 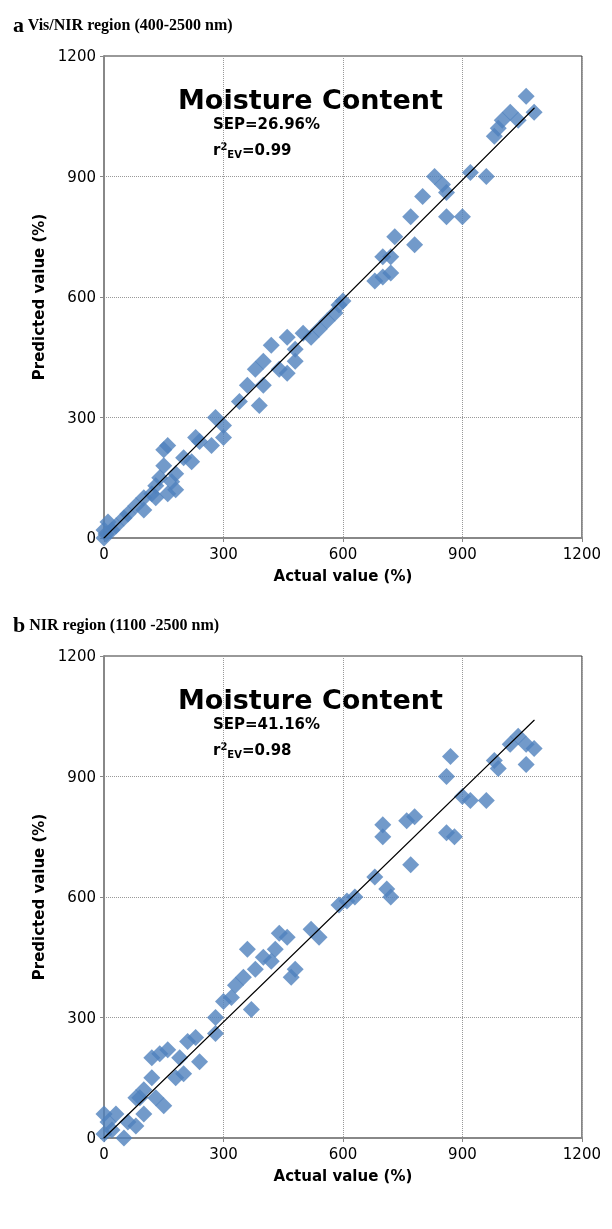 I want to click on chart-title: b NIR region (1100 -2500 nm), so click(x=116, y=624).